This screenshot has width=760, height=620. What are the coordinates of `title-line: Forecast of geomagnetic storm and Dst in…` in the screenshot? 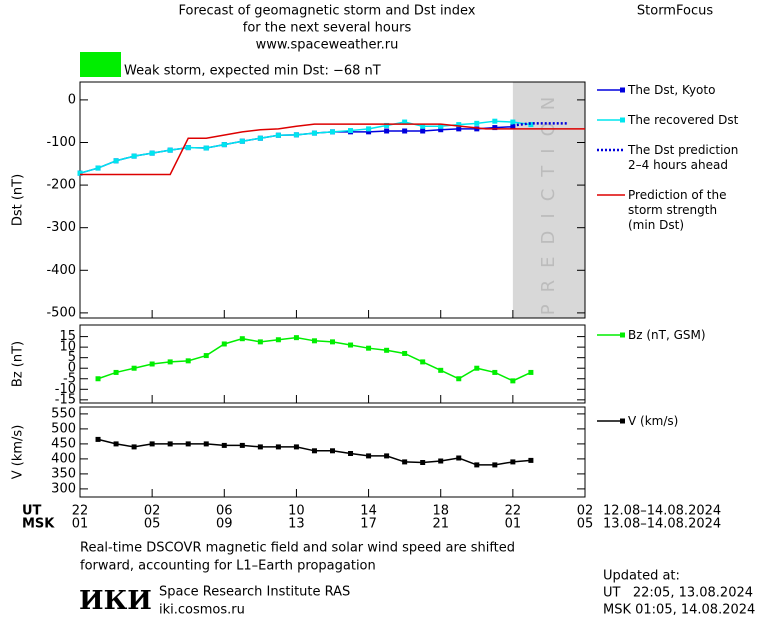 It's located at (326, 11).